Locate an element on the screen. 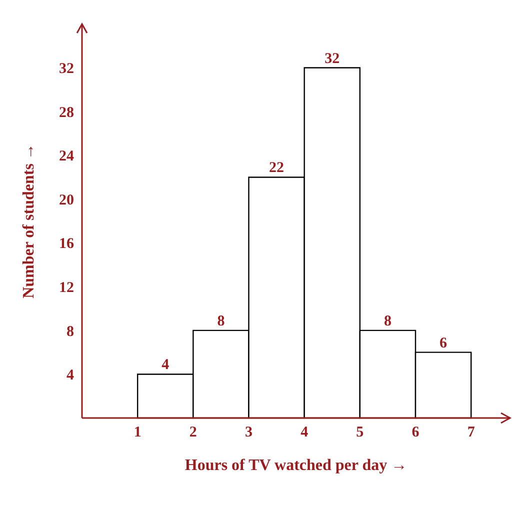 The width and height of the screenshot is (532, 505). x-axis-title: Hours of TV watched per day → is located at coordinates (296, 465).